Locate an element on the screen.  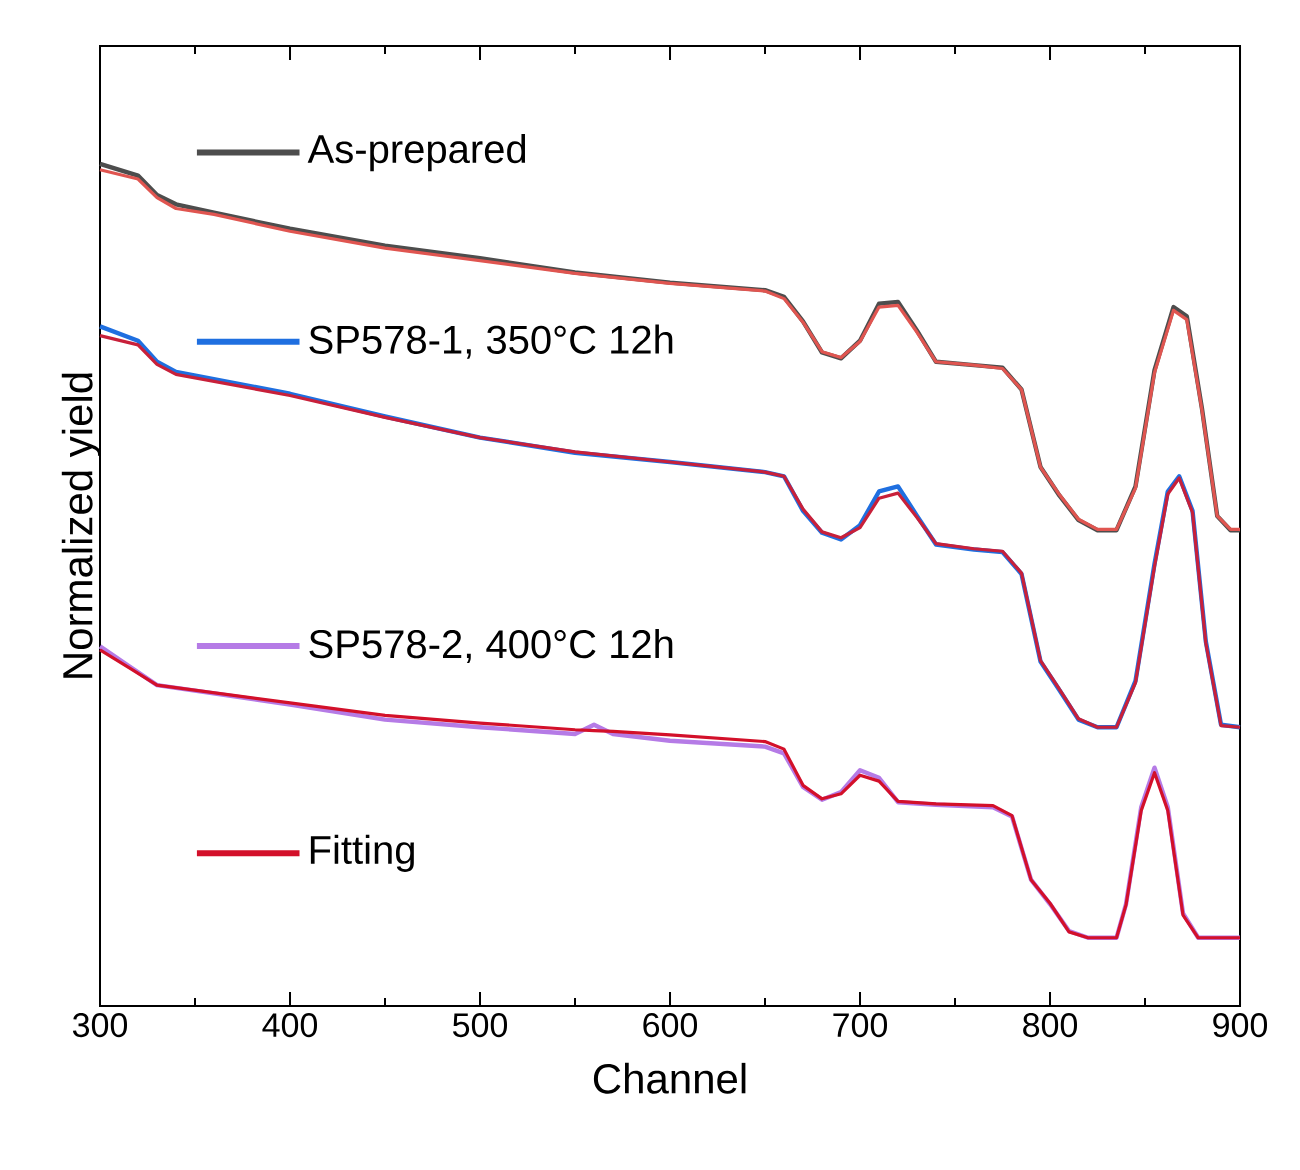
legend-label: SP578-2, 400°C 12h is located at coordinates (491, 646).